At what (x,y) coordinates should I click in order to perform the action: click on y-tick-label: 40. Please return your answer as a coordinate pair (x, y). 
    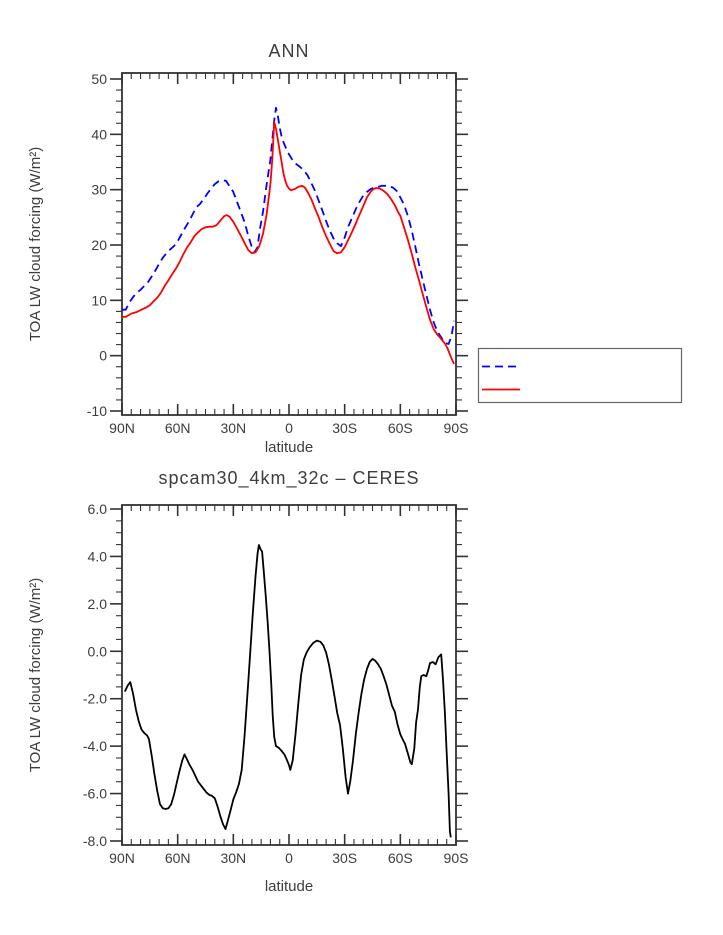
    Looking at the image, I should click on (99, 134).